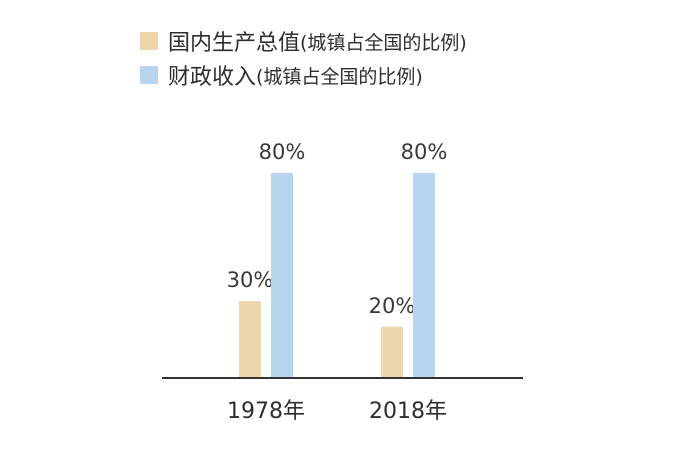 Image resolution: width=700 pixels, height=453 pixels. What do you see at coordinates (282, 152) in the screenshot?
I see `data-label-revenue-1: 80%` at bounding box center [282, 152].